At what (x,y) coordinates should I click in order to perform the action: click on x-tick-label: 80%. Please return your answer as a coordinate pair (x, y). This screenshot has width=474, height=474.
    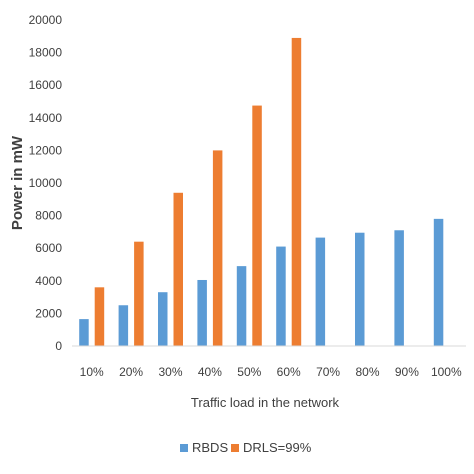
    Looking at the image, I should click on (367, 372).